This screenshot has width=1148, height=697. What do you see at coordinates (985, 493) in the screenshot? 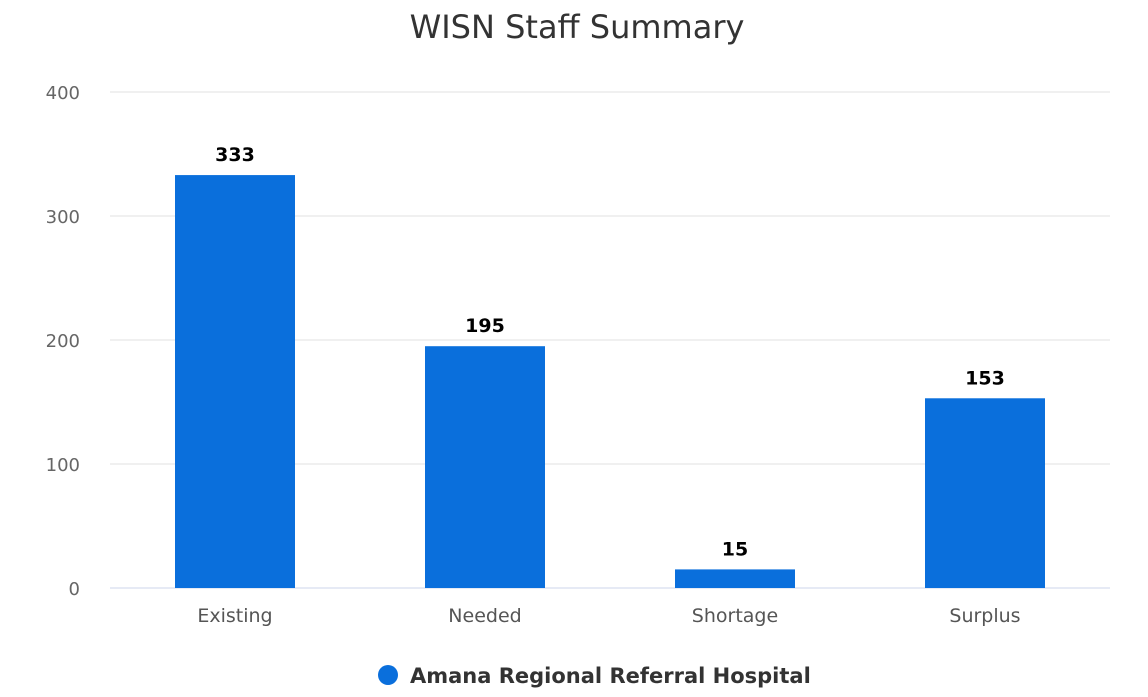
I see `bar-surplus` at bounding box center [985, 493].